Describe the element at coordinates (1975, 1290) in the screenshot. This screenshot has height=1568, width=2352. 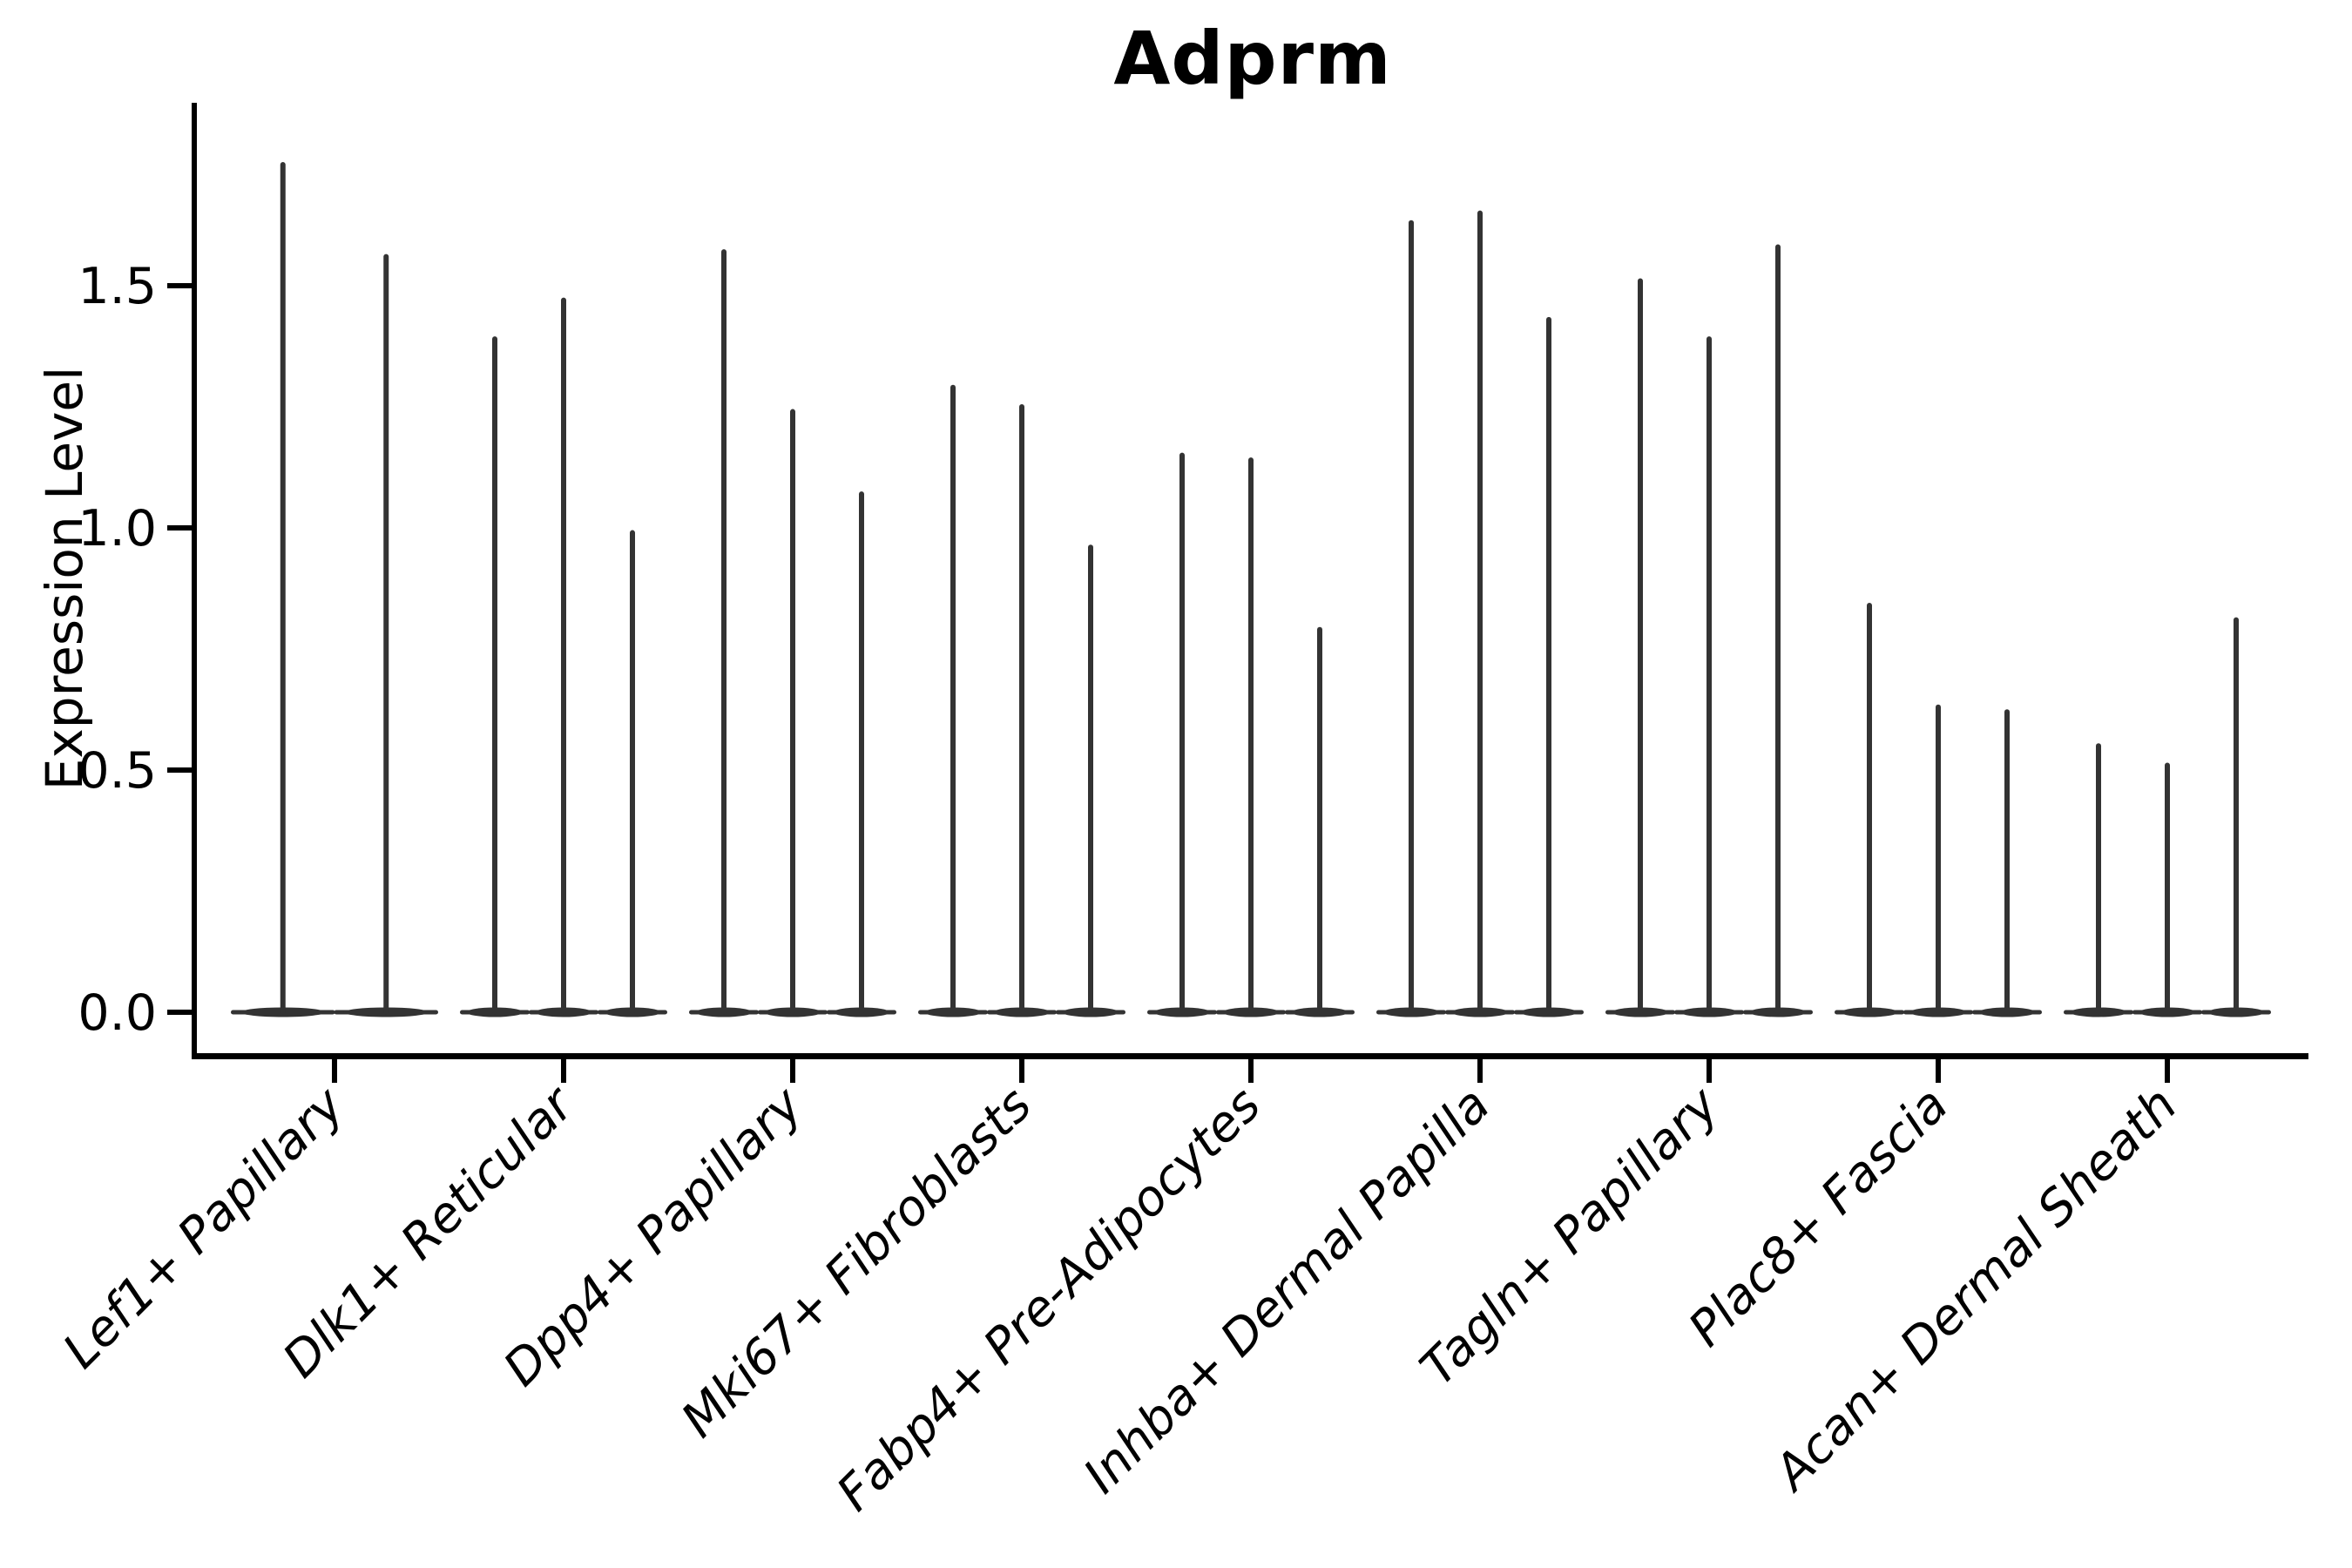
I see `x-tick-label: Acan+ Dermal Sheath` at that location.